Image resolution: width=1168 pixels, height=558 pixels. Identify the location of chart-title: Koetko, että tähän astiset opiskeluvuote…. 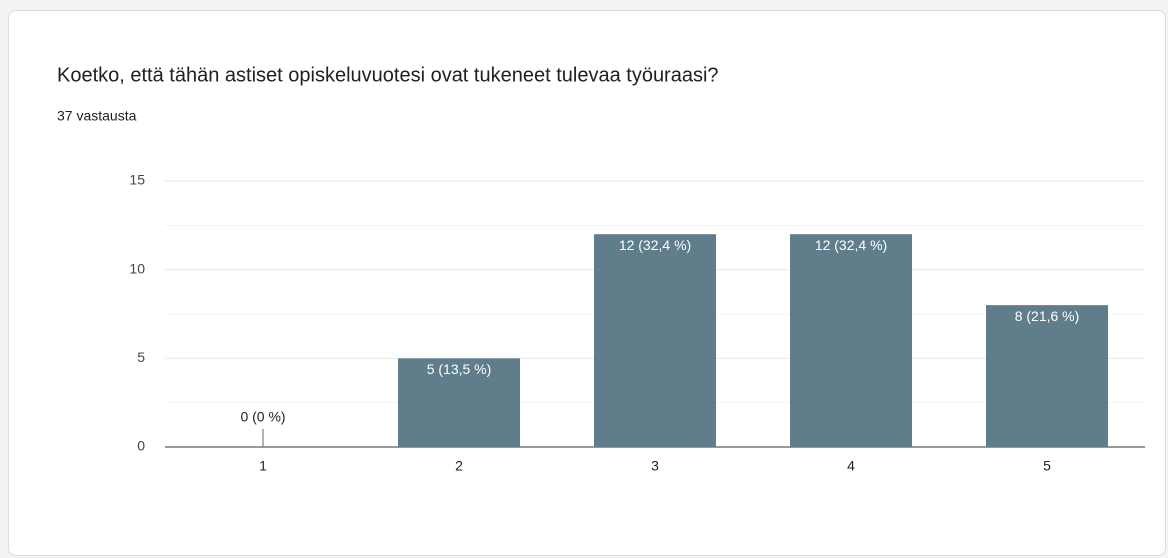
(388, 75).